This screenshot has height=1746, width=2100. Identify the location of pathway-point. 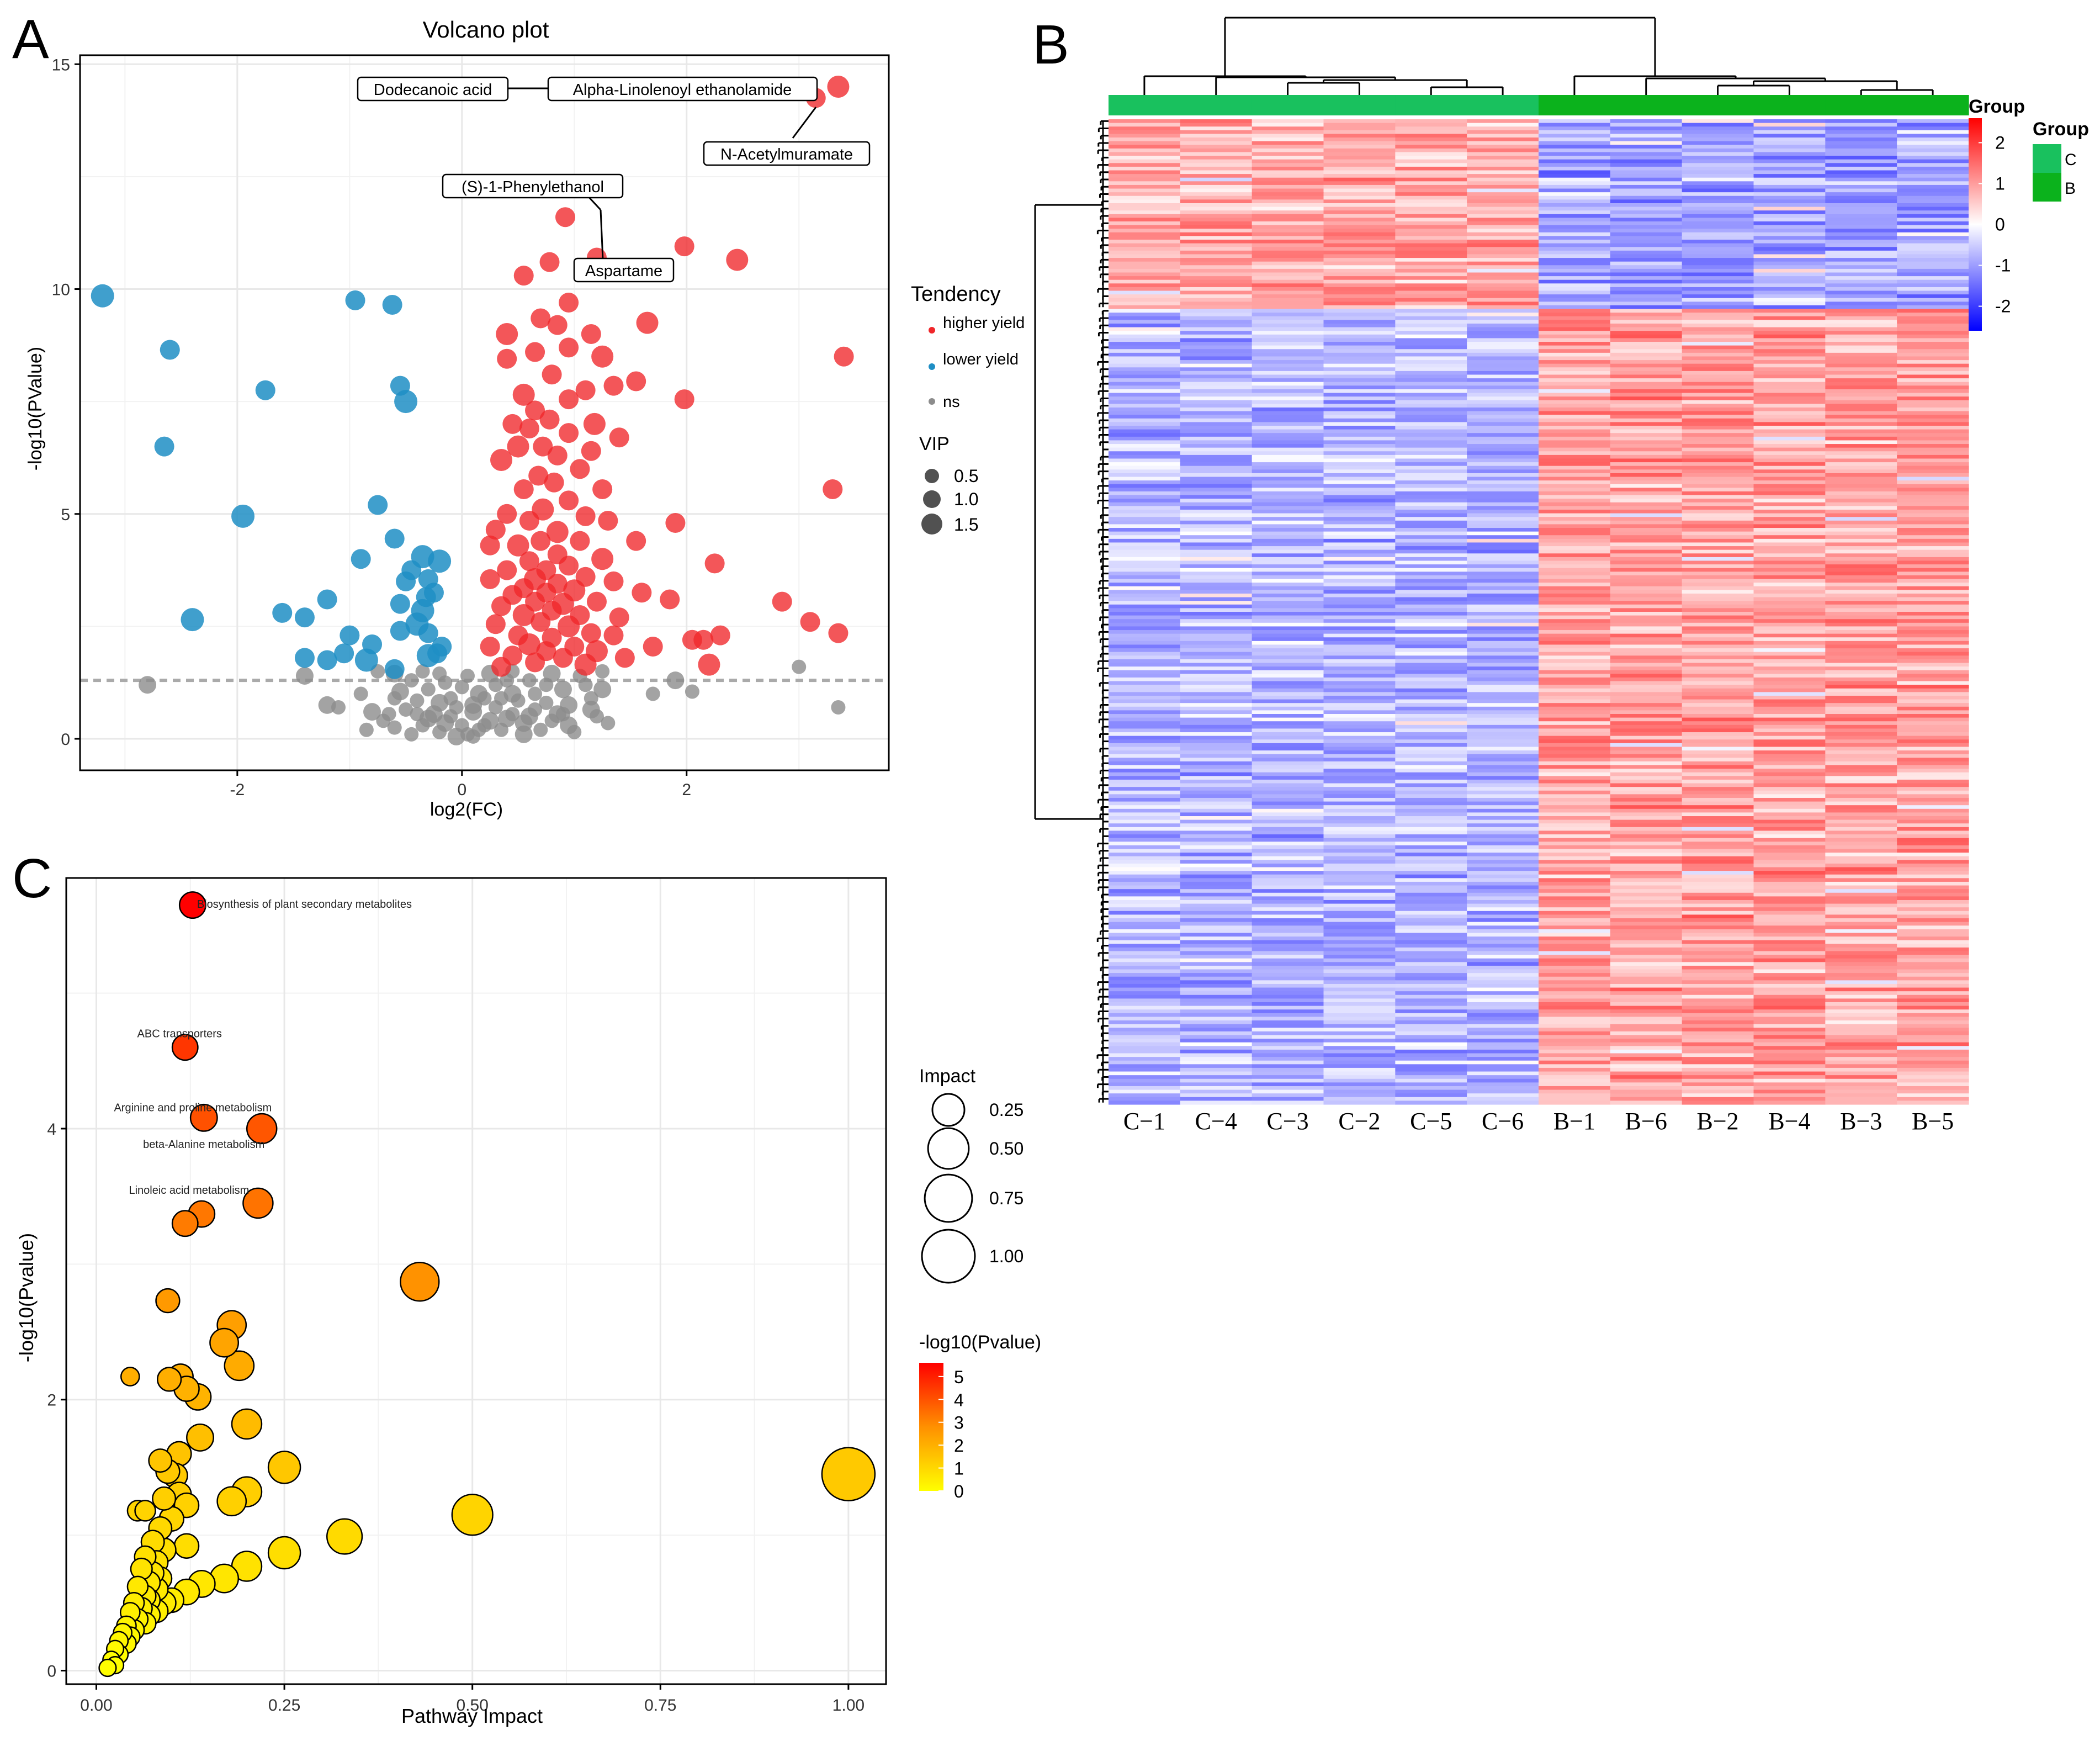
(848, 1474).